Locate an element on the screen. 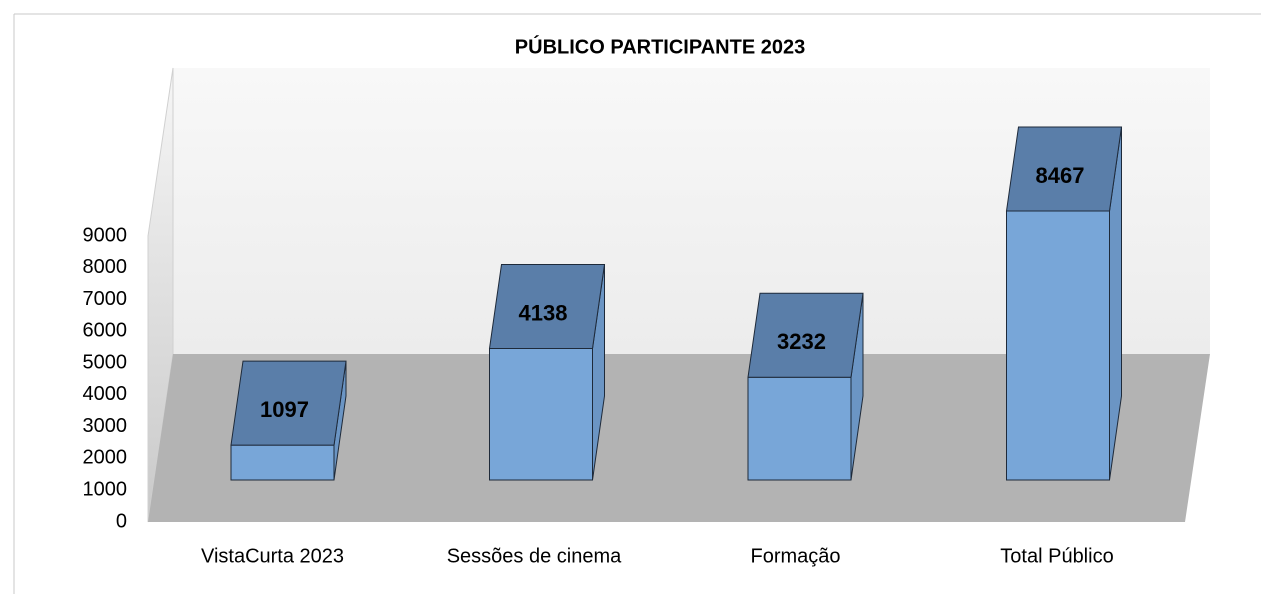  y-tick-label: 3000 is located at coordinates (105, 426).